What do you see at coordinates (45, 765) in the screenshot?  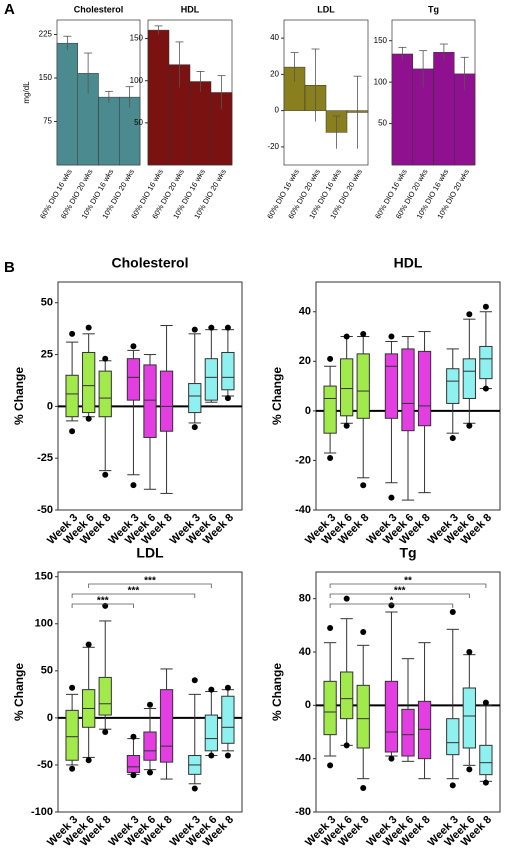 I see `y-tick-label: -50` at bounding box center [45, 765].